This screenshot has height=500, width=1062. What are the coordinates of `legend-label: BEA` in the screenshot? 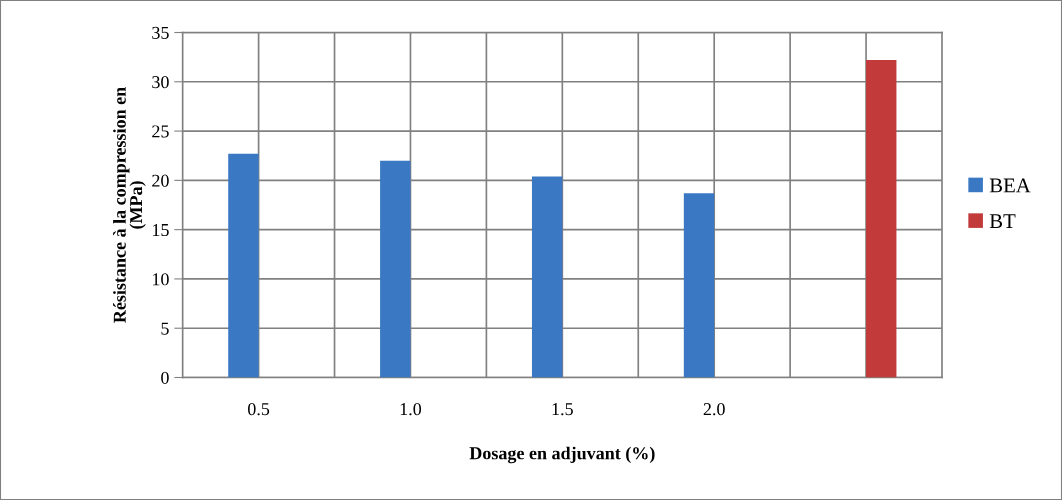 It's located at (1010, 185).